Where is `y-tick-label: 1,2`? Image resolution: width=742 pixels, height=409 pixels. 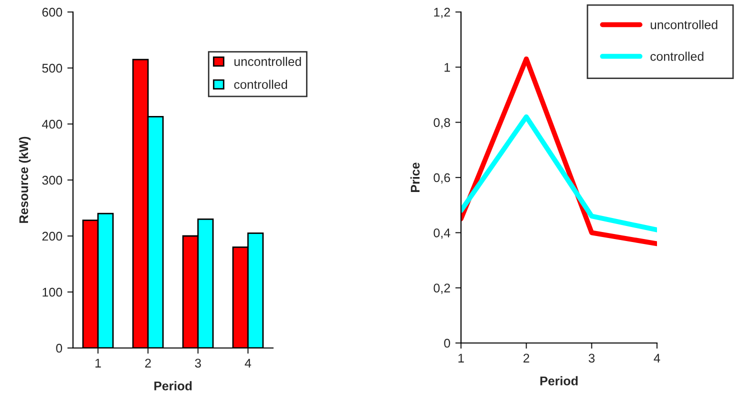
y-tick-label: 1,2 is located at coordinates (442, 13).